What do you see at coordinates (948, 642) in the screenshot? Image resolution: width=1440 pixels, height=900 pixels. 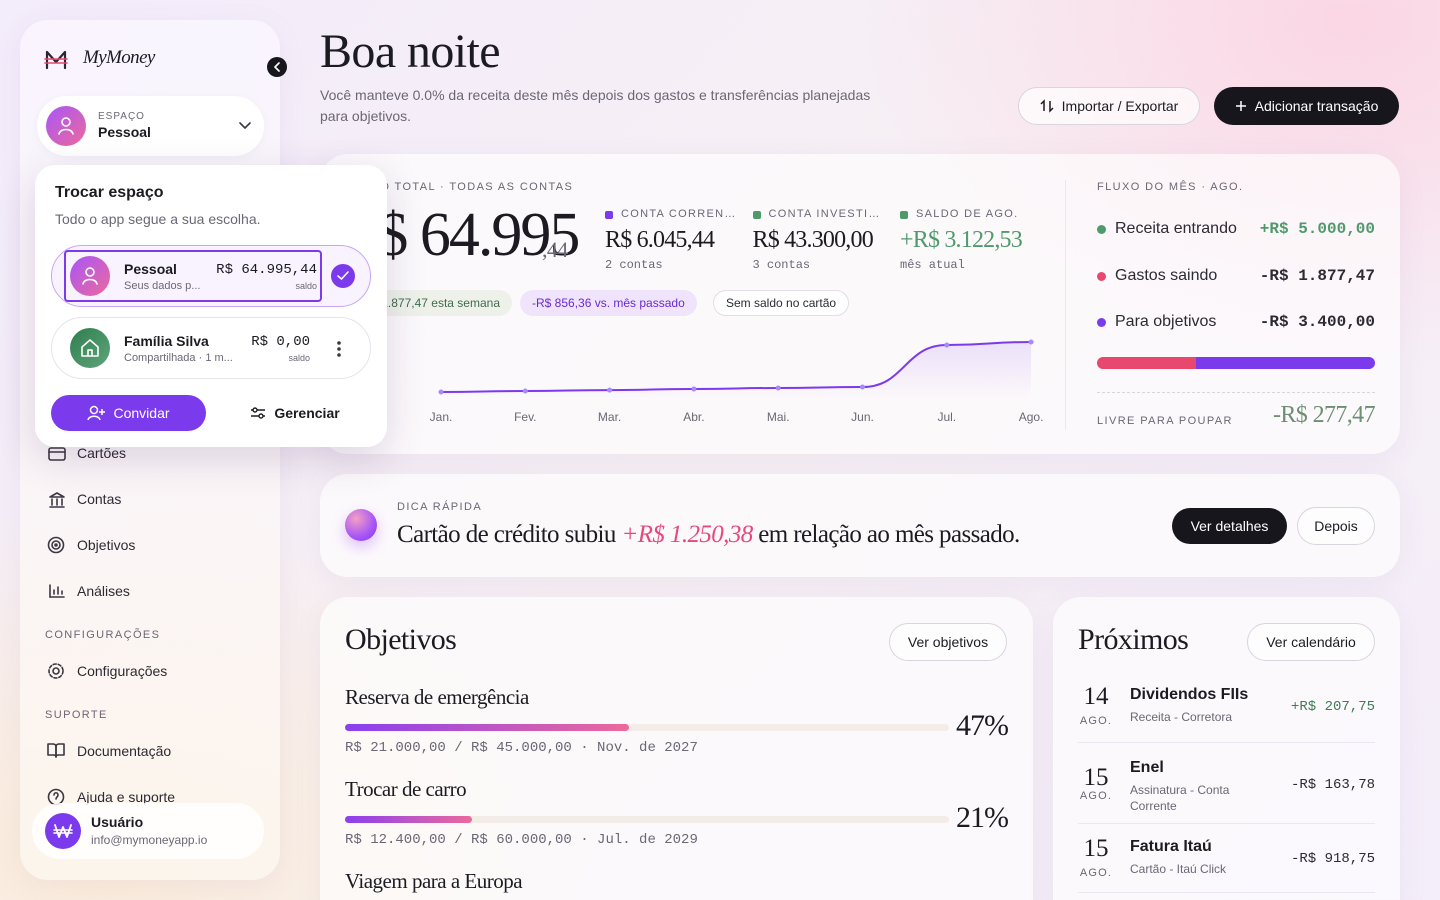 I see `goals-action: Ver objetivos` at bounding box center [948, 642].